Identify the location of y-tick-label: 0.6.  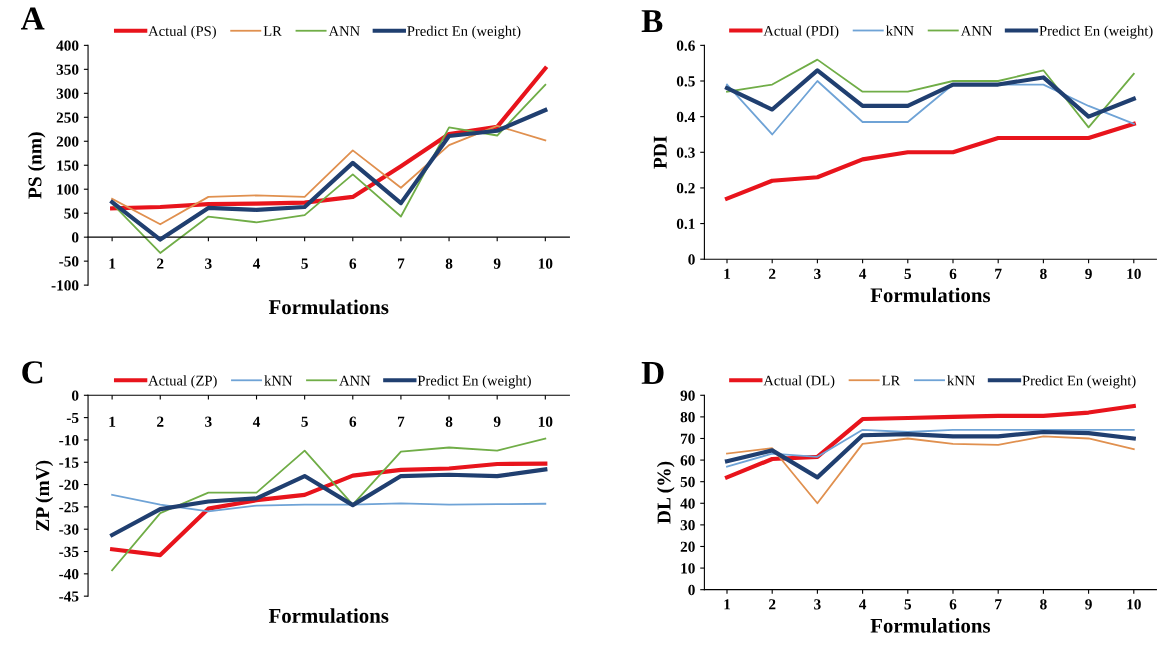
(685, 45).